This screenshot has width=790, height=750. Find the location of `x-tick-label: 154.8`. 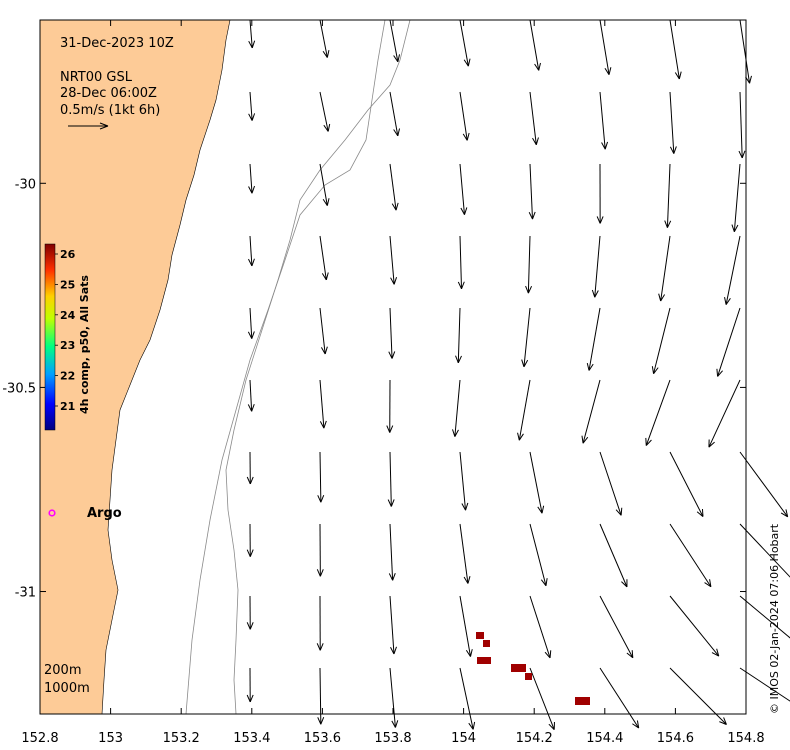

x-tick-label: 154.8 is located at coordinates (745, 738).